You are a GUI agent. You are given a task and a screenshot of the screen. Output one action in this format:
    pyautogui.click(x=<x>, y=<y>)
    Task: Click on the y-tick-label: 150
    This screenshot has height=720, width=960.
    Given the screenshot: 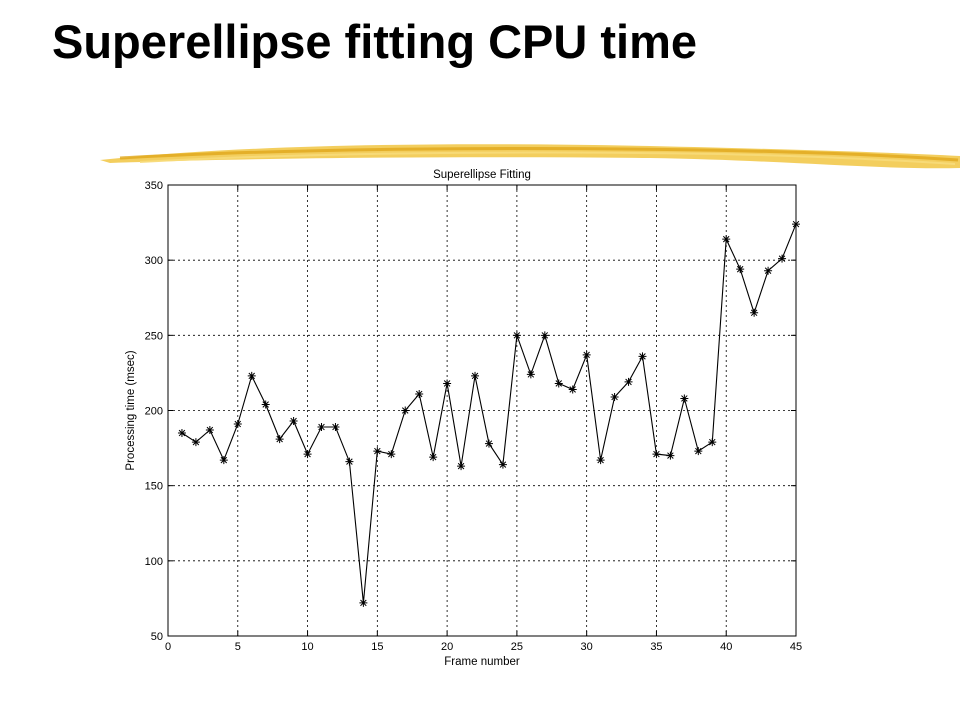 What is the action you would take?
    pyautogui.click(x=154, y=487)
    